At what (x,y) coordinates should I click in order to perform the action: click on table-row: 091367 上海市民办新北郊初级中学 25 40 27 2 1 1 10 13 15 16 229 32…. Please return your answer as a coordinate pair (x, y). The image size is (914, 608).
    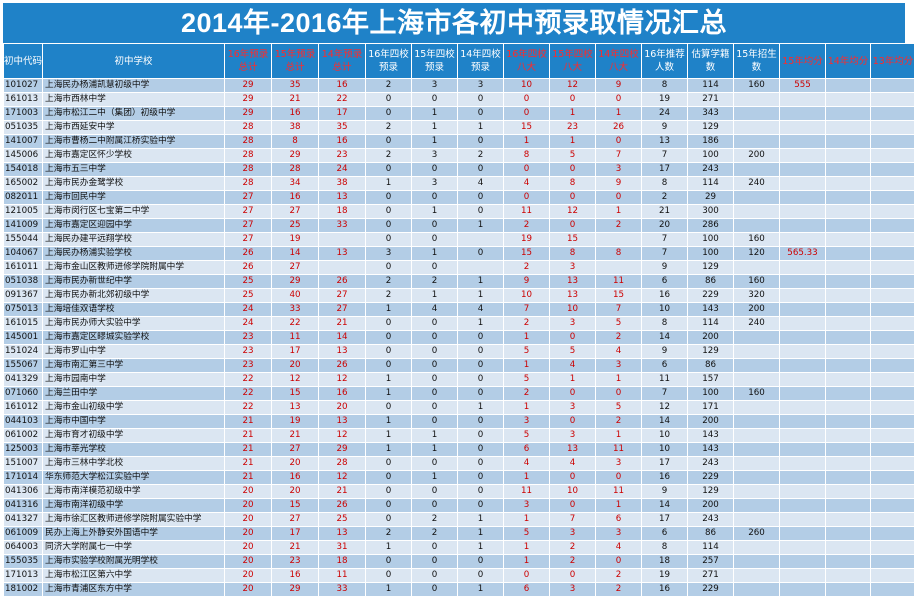
    Looking at the image, I should click on (458, 295).